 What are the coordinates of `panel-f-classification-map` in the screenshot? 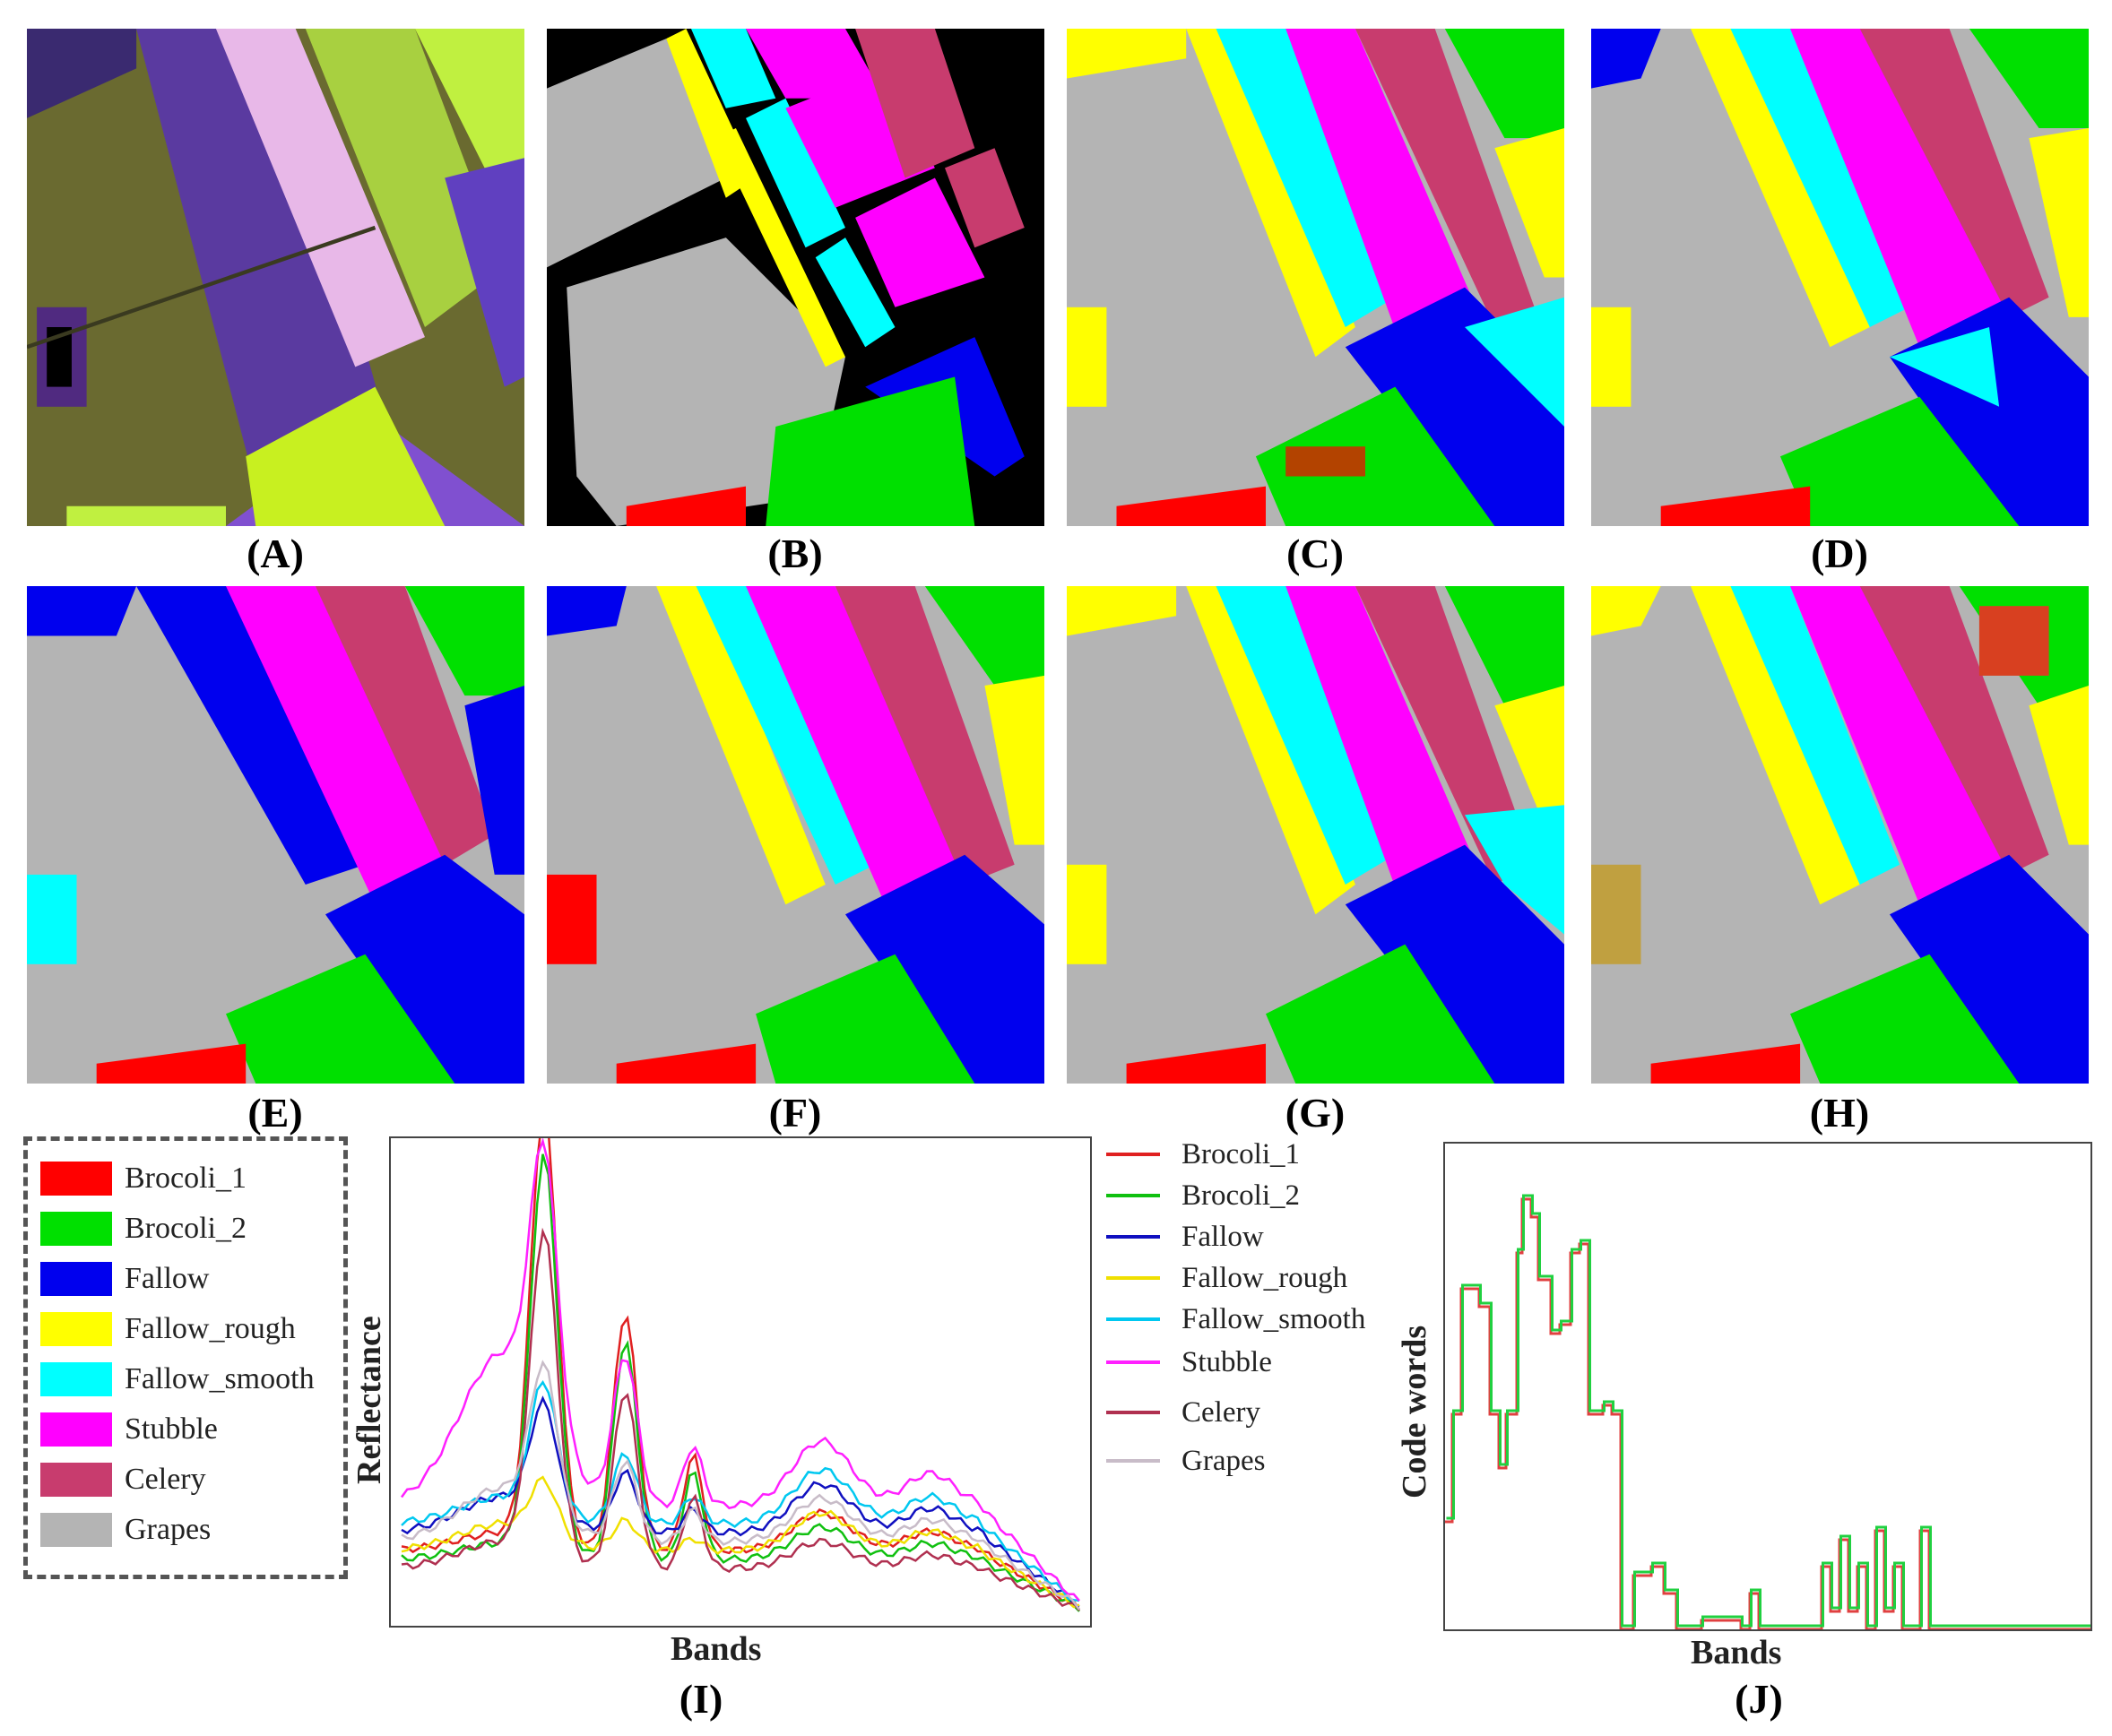 It's located at (795, 835).